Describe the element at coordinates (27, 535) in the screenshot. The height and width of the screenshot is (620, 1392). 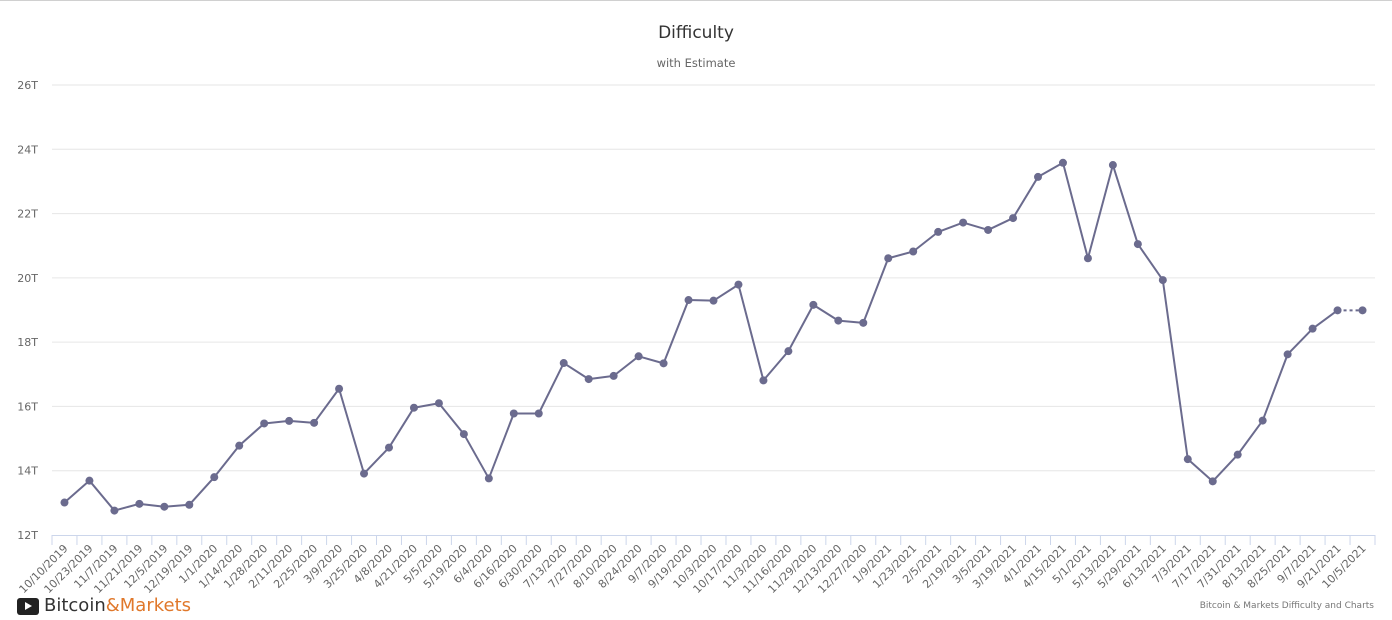
I see `y-tick-label: 12T` at that location.